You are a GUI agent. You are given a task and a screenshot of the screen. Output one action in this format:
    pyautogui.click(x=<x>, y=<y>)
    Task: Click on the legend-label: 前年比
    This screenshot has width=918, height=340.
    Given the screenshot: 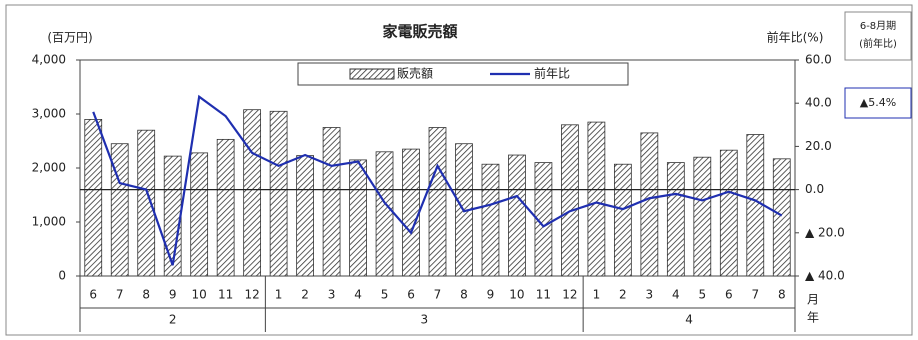 What is the action you would take?
    pyautogui.click(x=552, y=73)
    